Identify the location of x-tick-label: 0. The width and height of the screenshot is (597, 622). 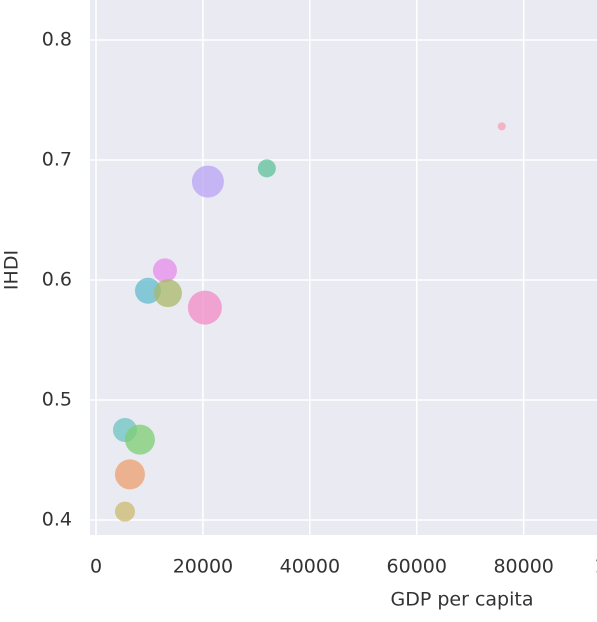
(96, 567).